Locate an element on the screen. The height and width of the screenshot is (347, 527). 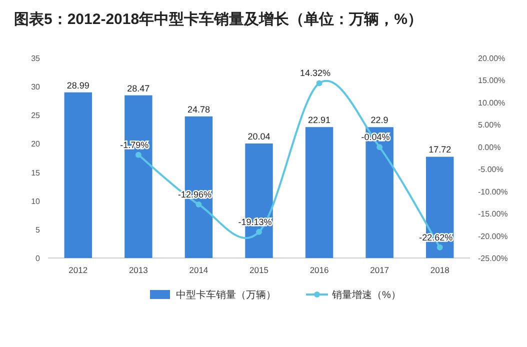
y2-tick-label: 20.00% is located at coordinates (492, 58).